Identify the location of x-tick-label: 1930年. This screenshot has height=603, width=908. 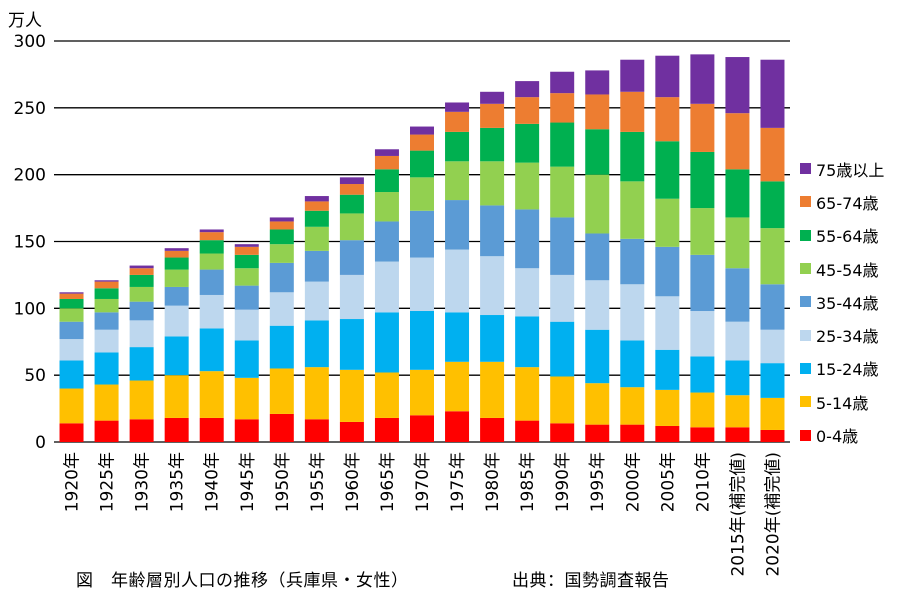
(143, 482).